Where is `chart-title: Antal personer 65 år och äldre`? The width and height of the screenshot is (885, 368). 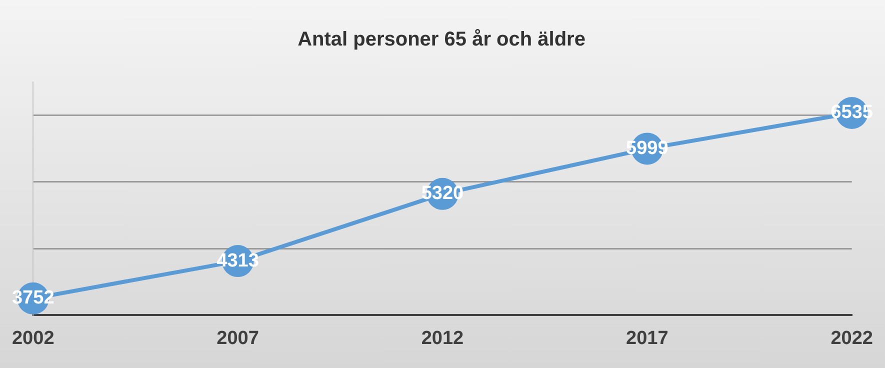 chart-title: Antal personer 65 år och äldre is located at coordinates (442, 39).